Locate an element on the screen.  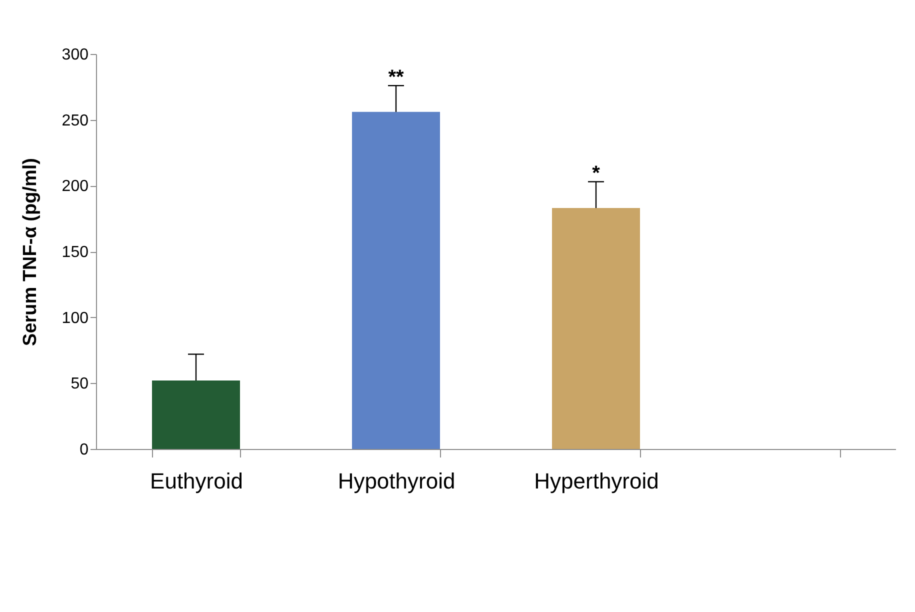
x-tick-label: Euthyroid is located at coordinates (196, 481).